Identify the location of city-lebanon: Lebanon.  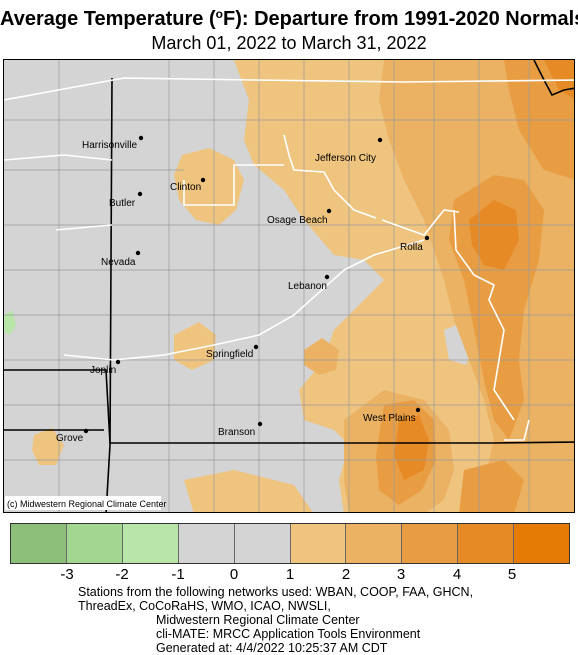
(309, 283).